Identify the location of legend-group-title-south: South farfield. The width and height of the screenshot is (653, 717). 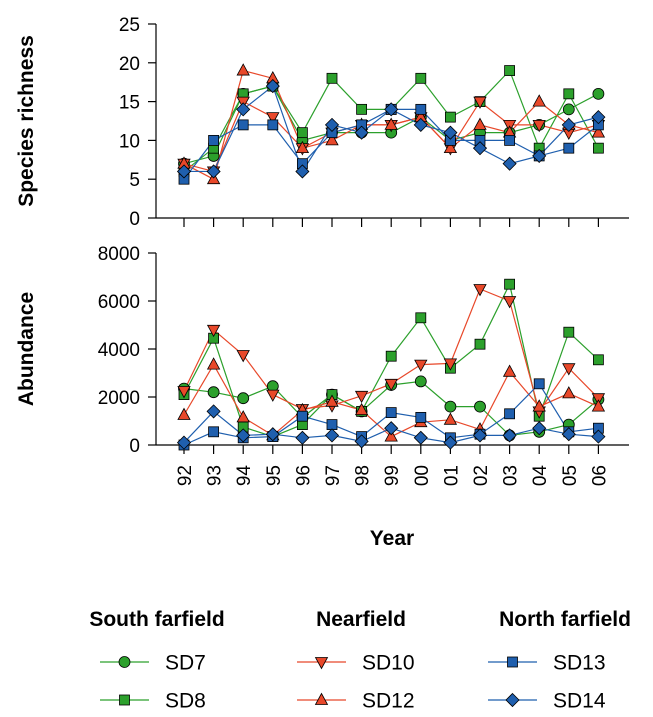
(156, 619).